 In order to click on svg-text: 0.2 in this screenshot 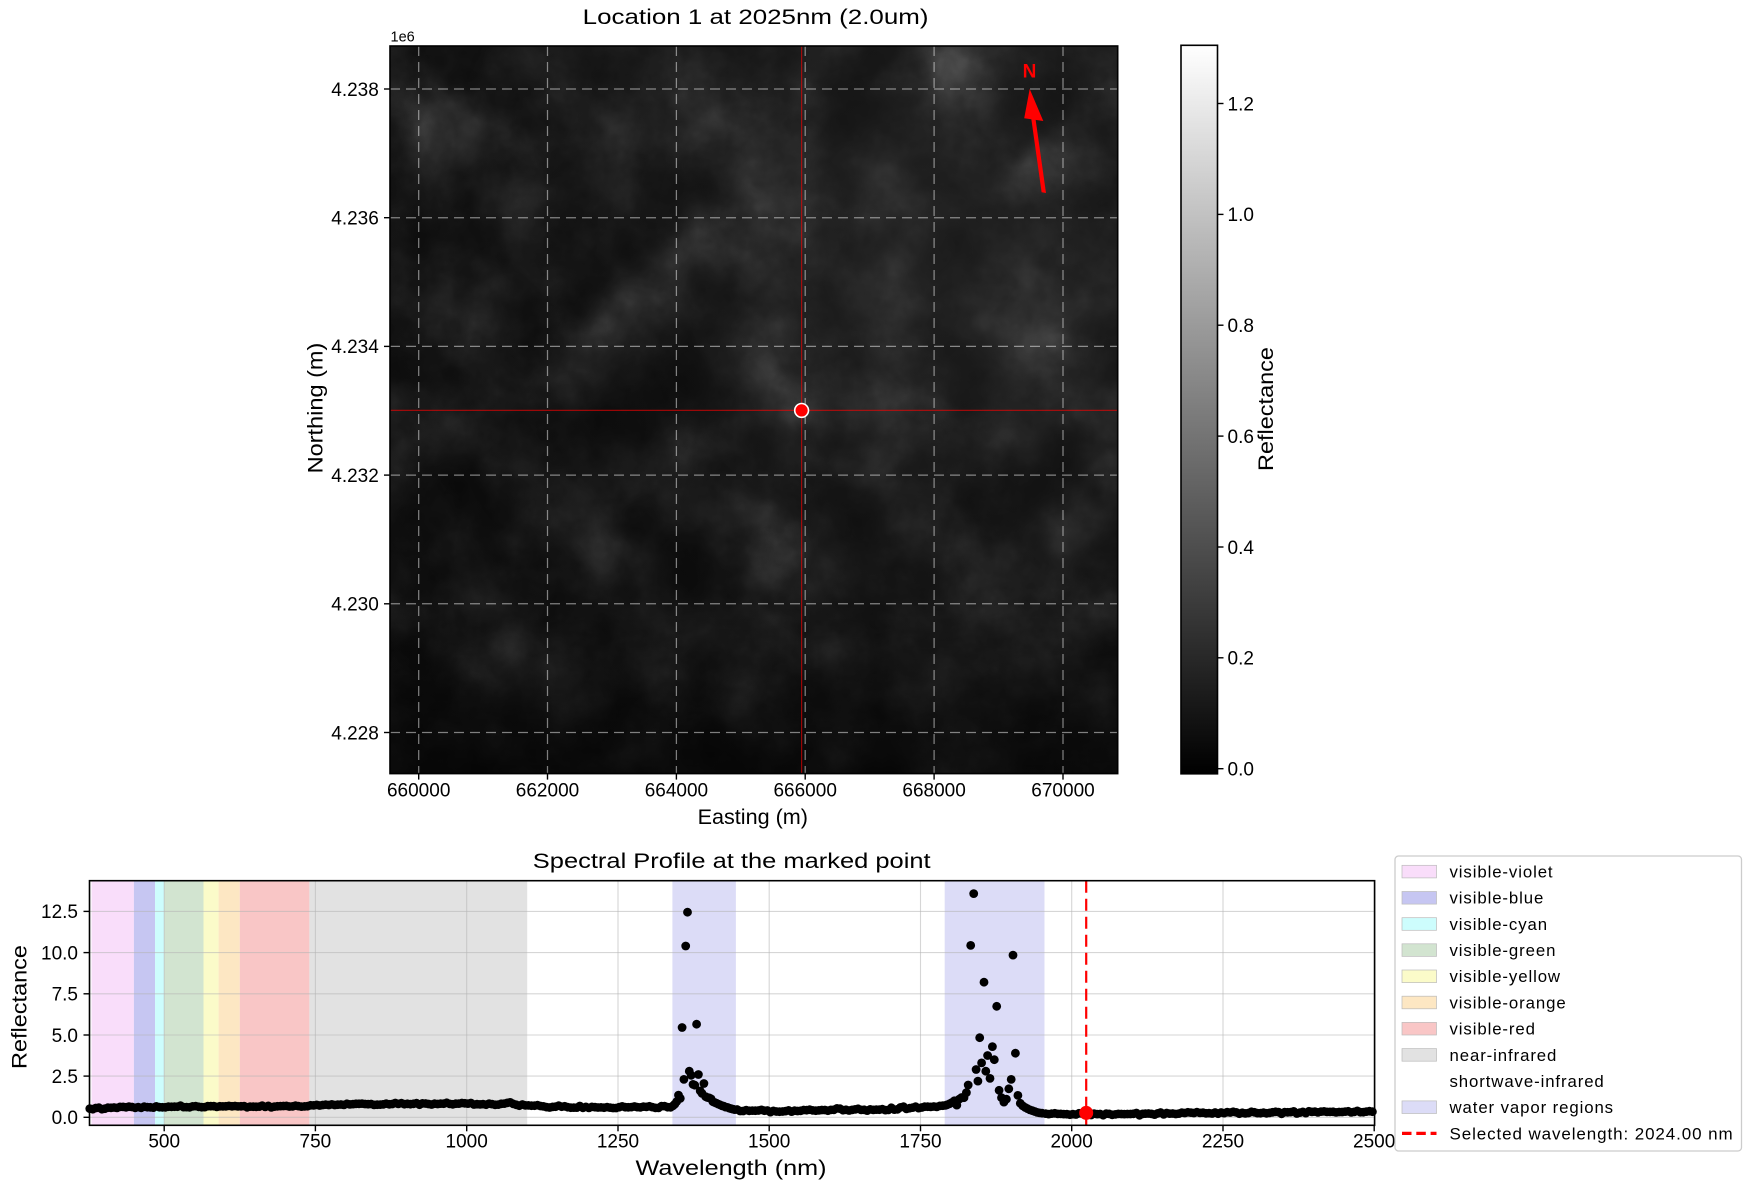, I will do `click(1241, 659)`.